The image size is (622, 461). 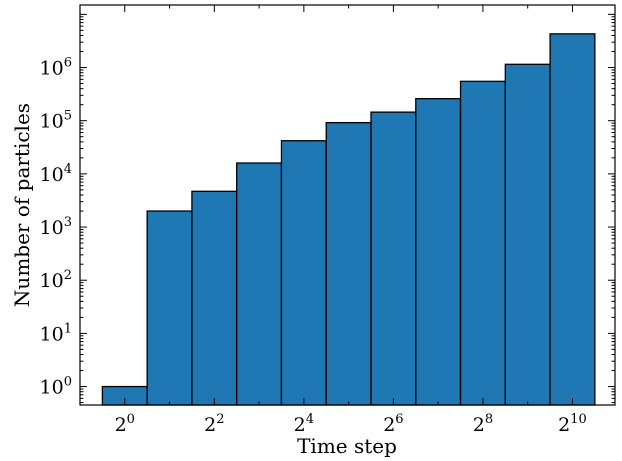 I want to click on y-tick-label: 105, so click(x=56, y=121).